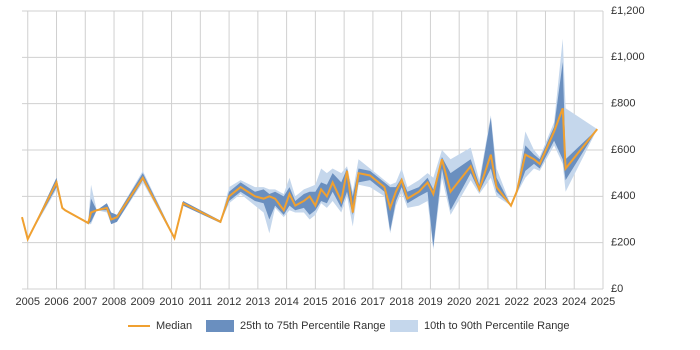 Image resolution: width=700 pixels, height=350 pixels. What do you see at coordinates (315, 302) in the screenshot?
I see `x-tick-label: 2015` at bounding box center [315, 302].